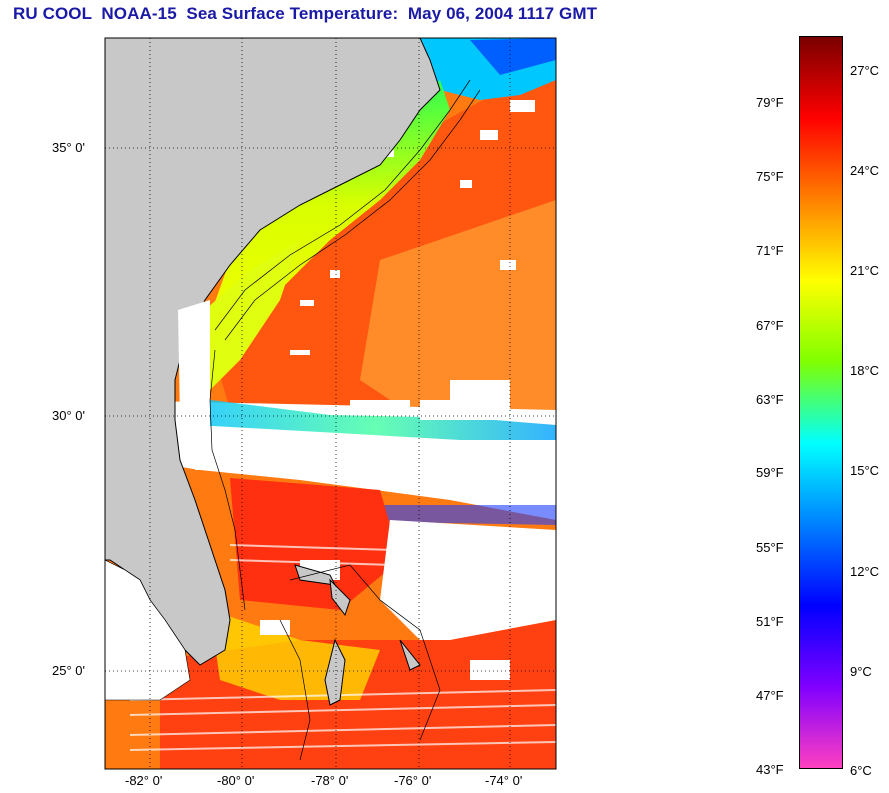  What do you see at coordinates (68, 670) in the screenshot?
I see `lat-label-25: 25° 0'` at bounding box center [68, 670].